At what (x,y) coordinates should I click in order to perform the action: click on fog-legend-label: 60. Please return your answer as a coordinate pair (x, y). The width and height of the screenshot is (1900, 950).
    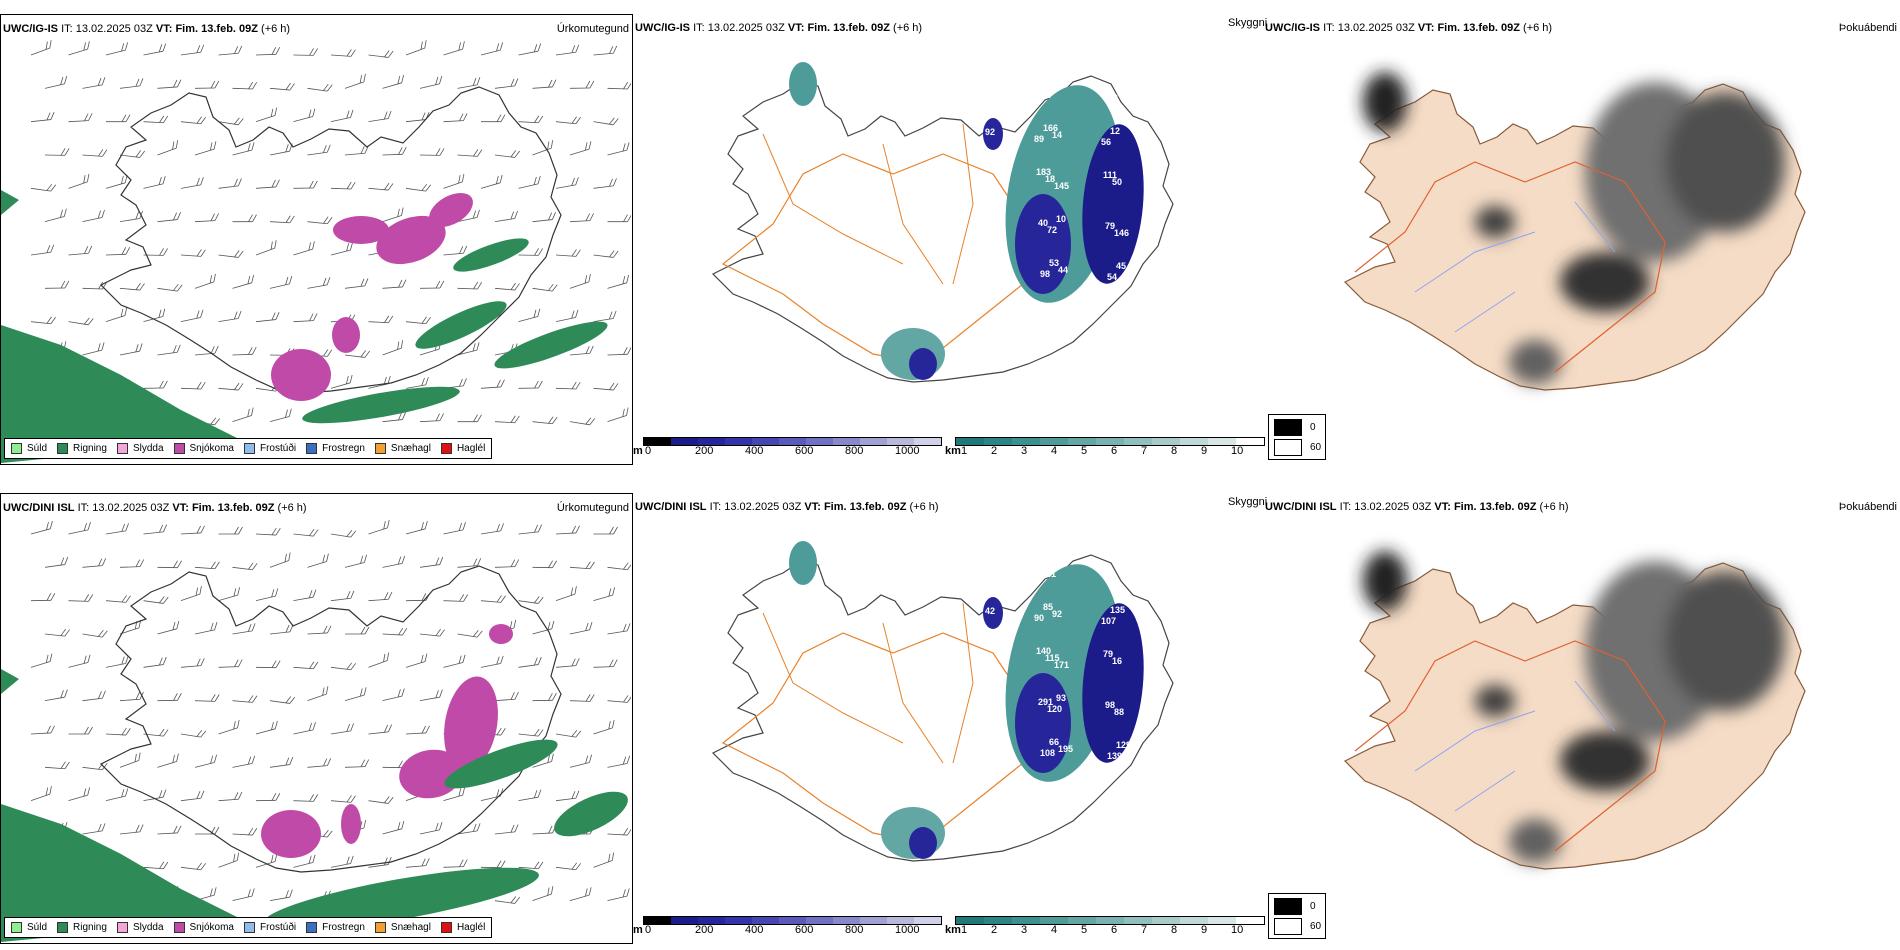
    Looking at the image, I should click on (1316, 926).